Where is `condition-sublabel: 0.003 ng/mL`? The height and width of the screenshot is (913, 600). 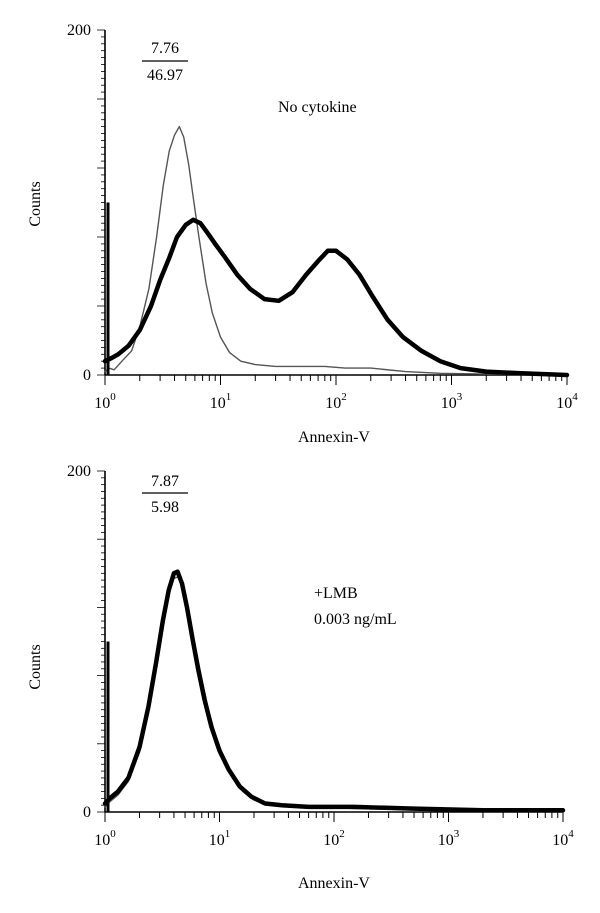
condition-sublabel: 0.003 ng/mL is located at coordinates (355, 619).